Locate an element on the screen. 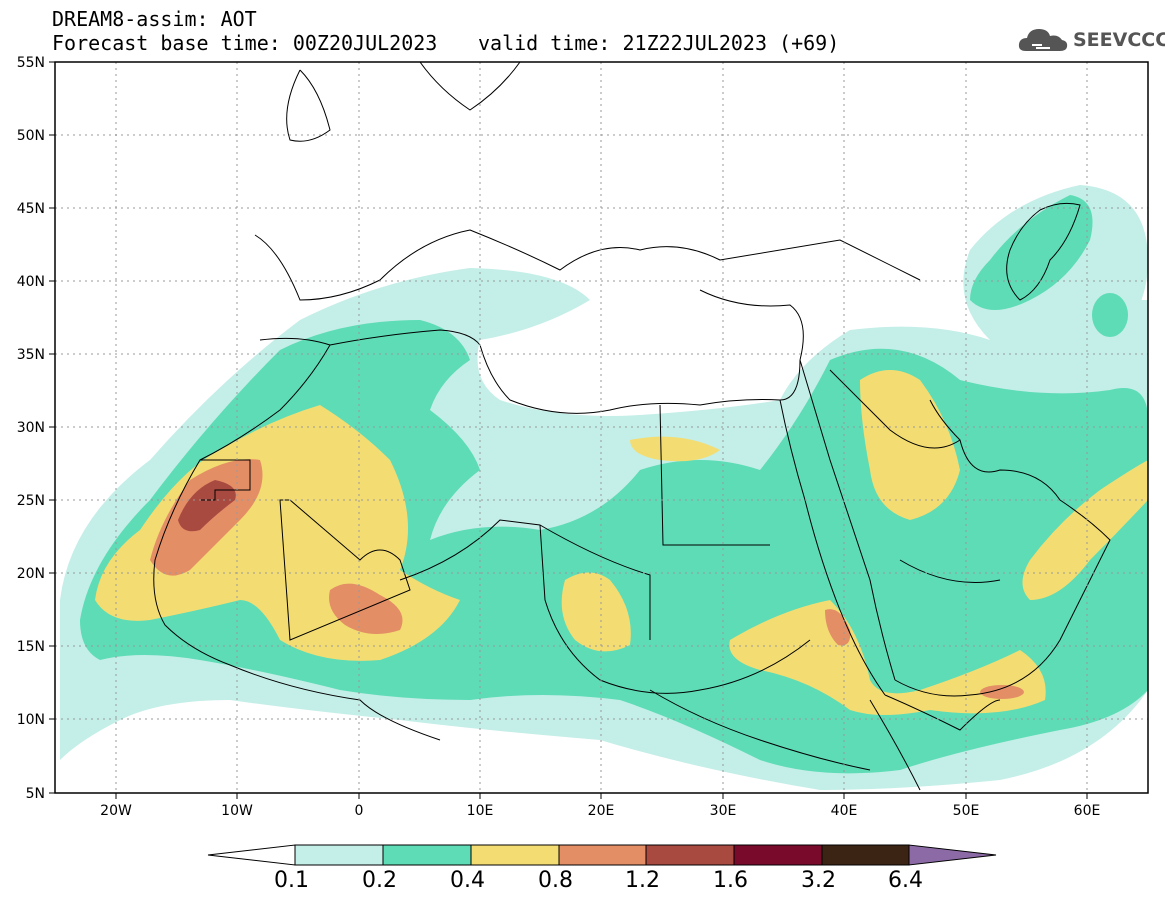  aot-region-04c is located at coordinates (887, 657).